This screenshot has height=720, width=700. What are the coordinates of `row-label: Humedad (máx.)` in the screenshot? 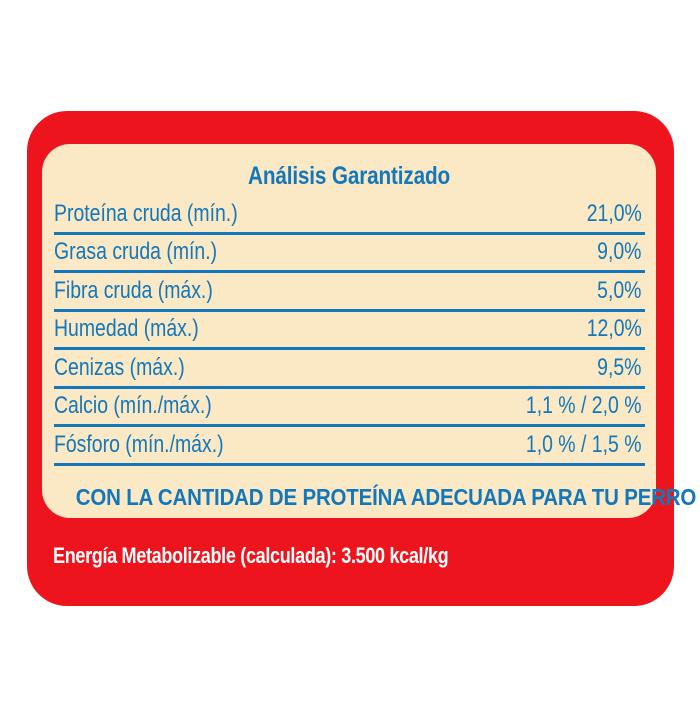 It's located at (126, 328).